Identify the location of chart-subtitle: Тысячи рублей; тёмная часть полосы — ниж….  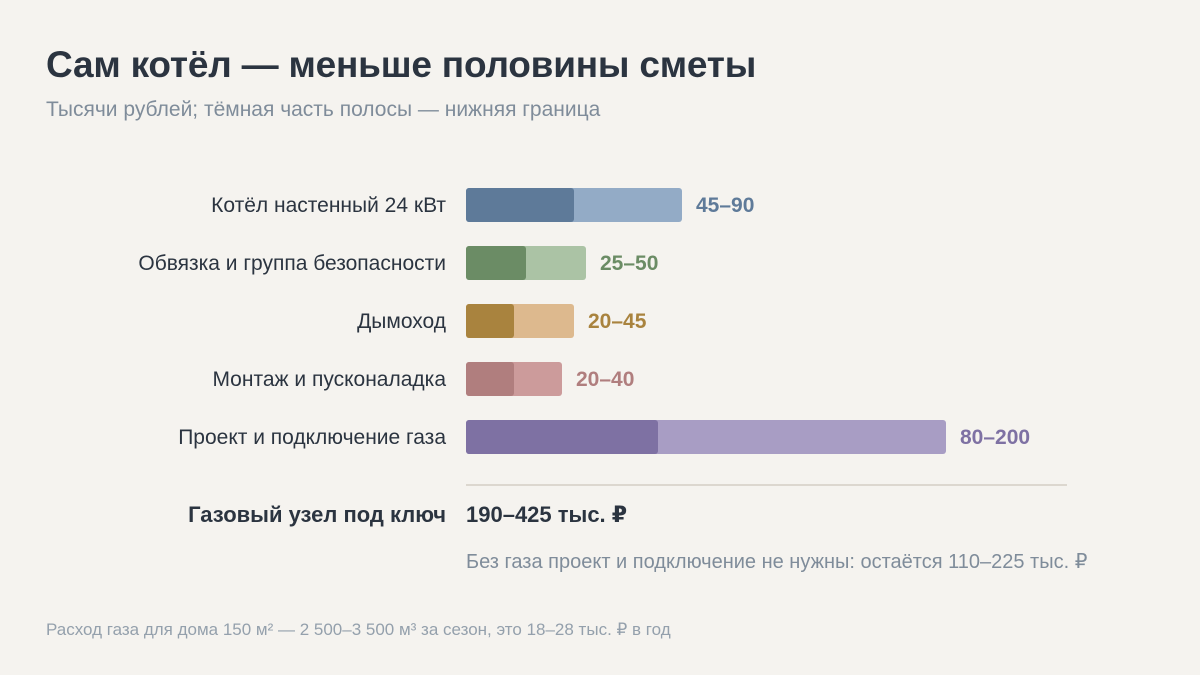
(323, 109).